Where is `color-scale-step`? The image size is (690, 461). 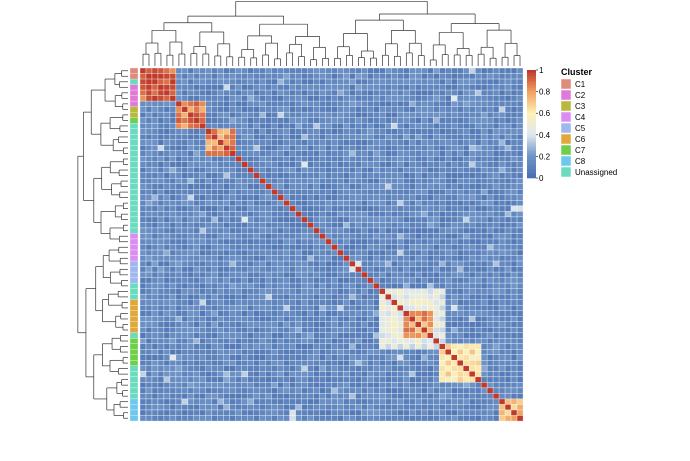
color-scale-step is located at coordinates (531, 144).